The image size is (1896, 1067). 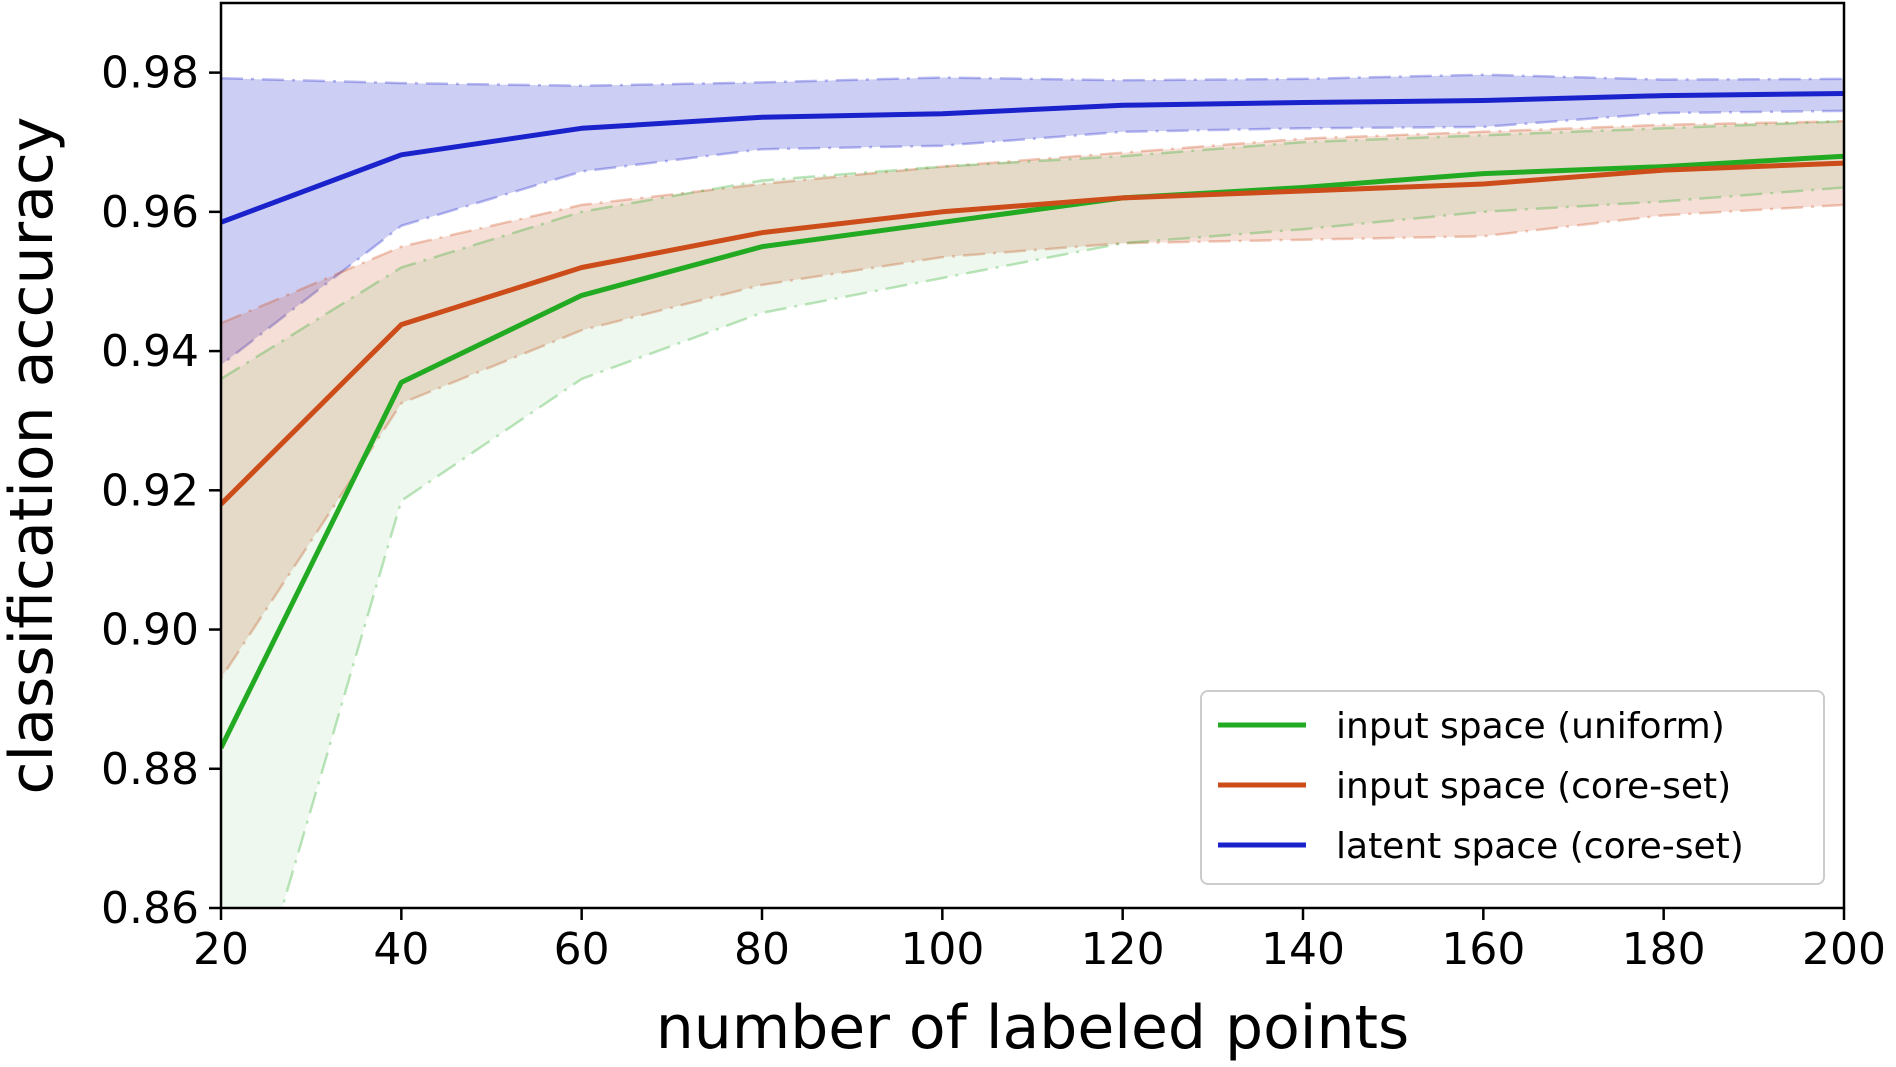 What do you see at coordinates (1540, 846) in the screenshot?
I see `legend-label: latent space (core-set)` at bounding box center [1540, 846].